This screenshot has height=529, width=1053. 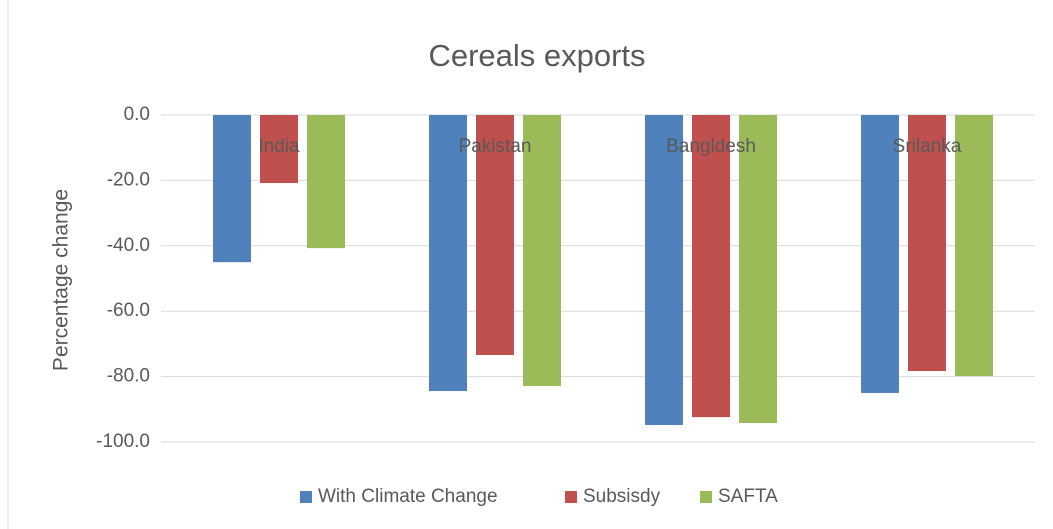 I want to click on y-tick-label: -20.0, so click(x=128, y=179).